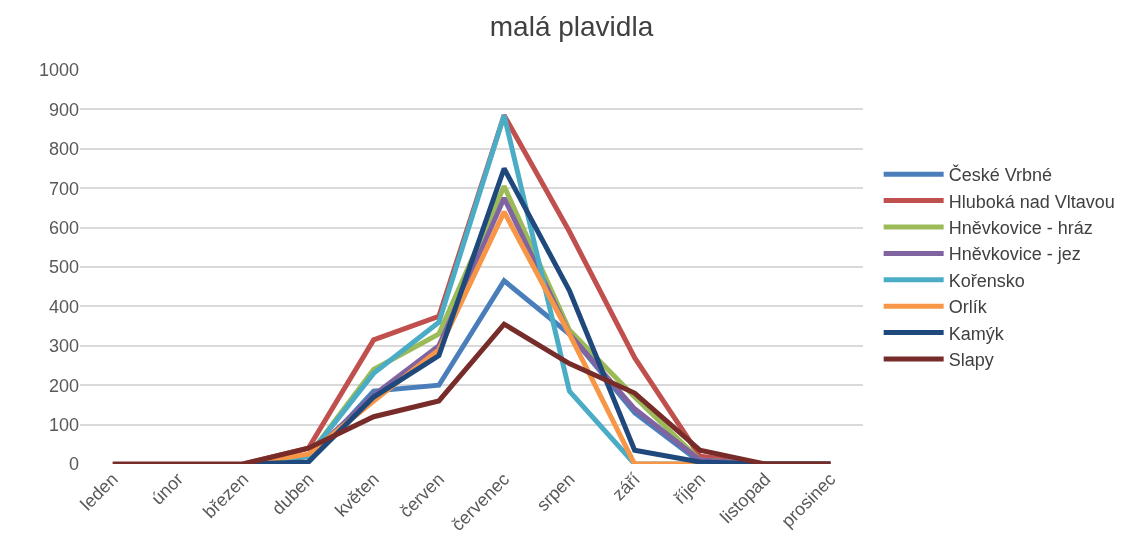 The width and height of the screenshot is (1143, 554). Describe the element at coordinates (986, 280) in the screenshot. I see `legend-label: Kořensko` at that location.